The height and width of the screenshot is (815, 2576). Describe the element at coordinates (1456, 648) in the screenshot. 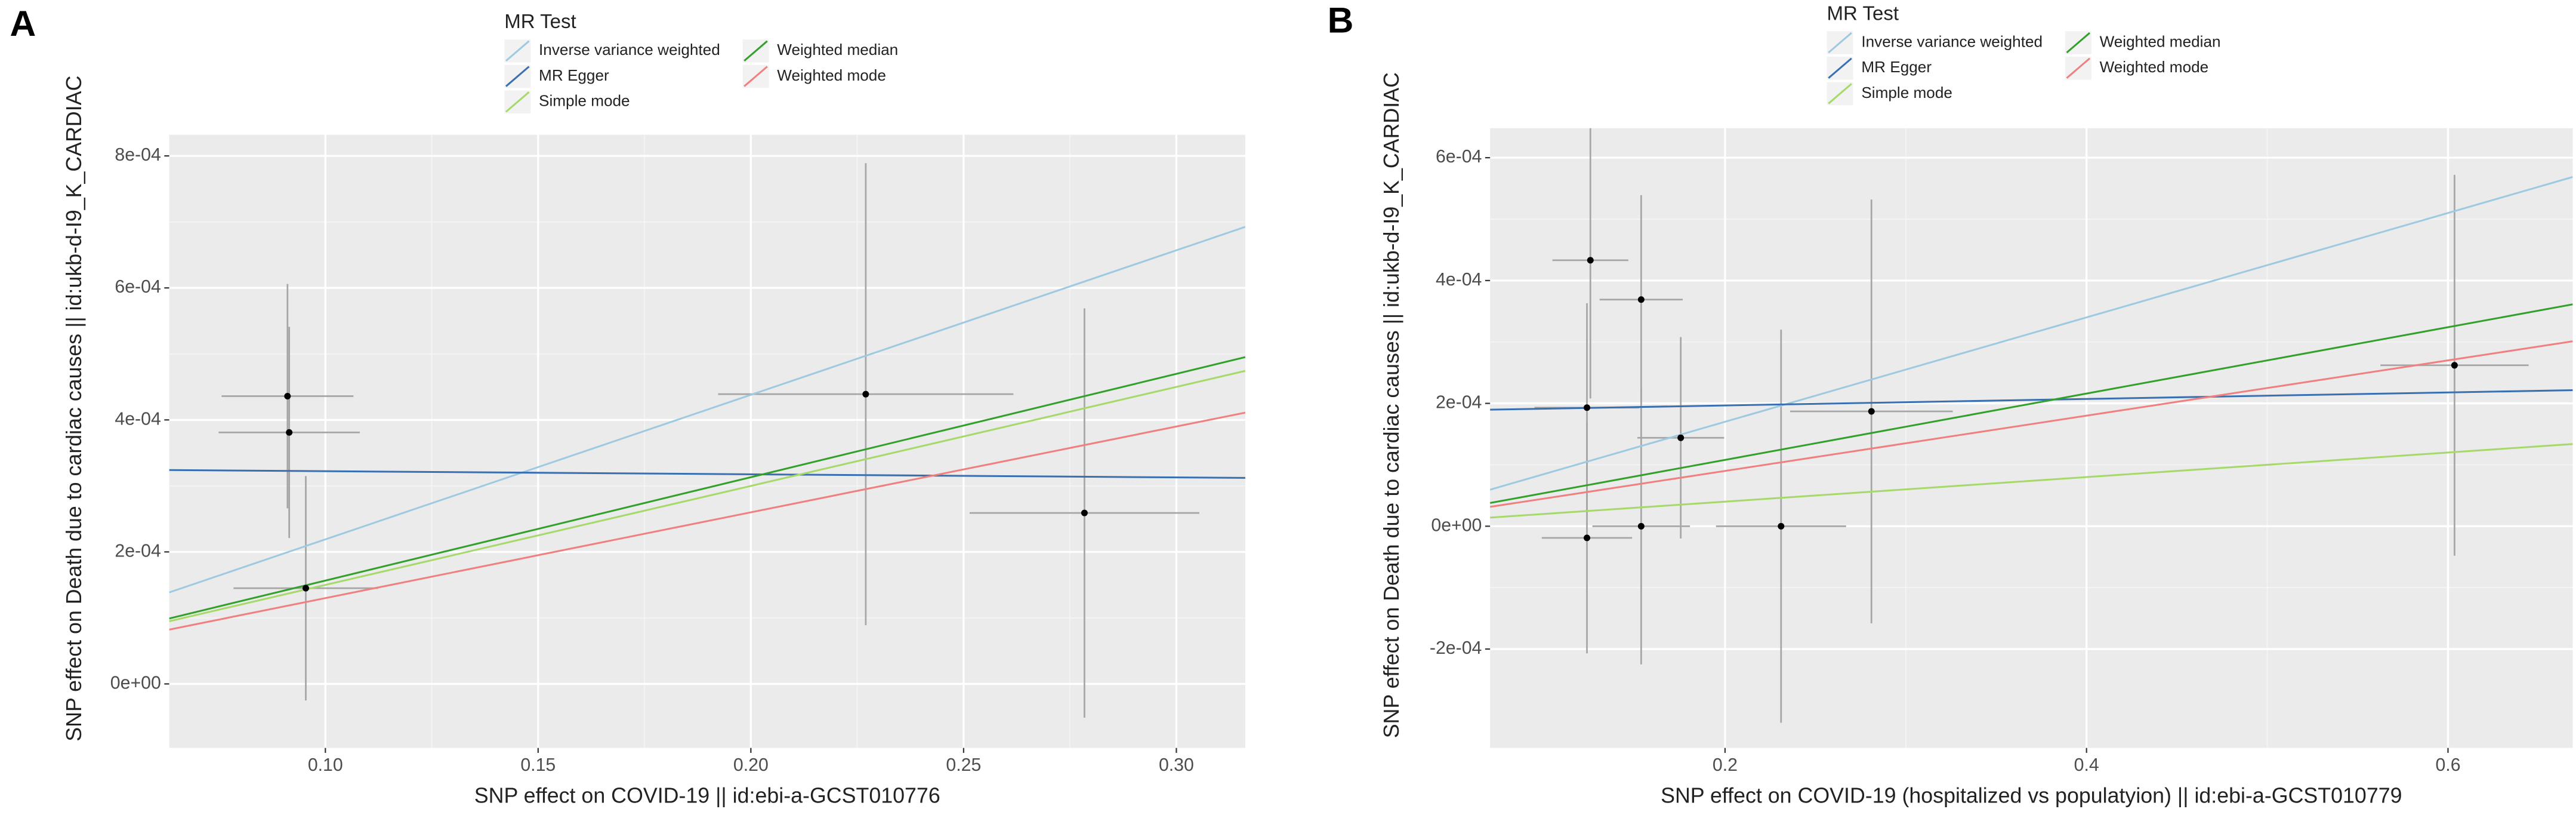

I see `y-tick-label: -2e-04` at that location.